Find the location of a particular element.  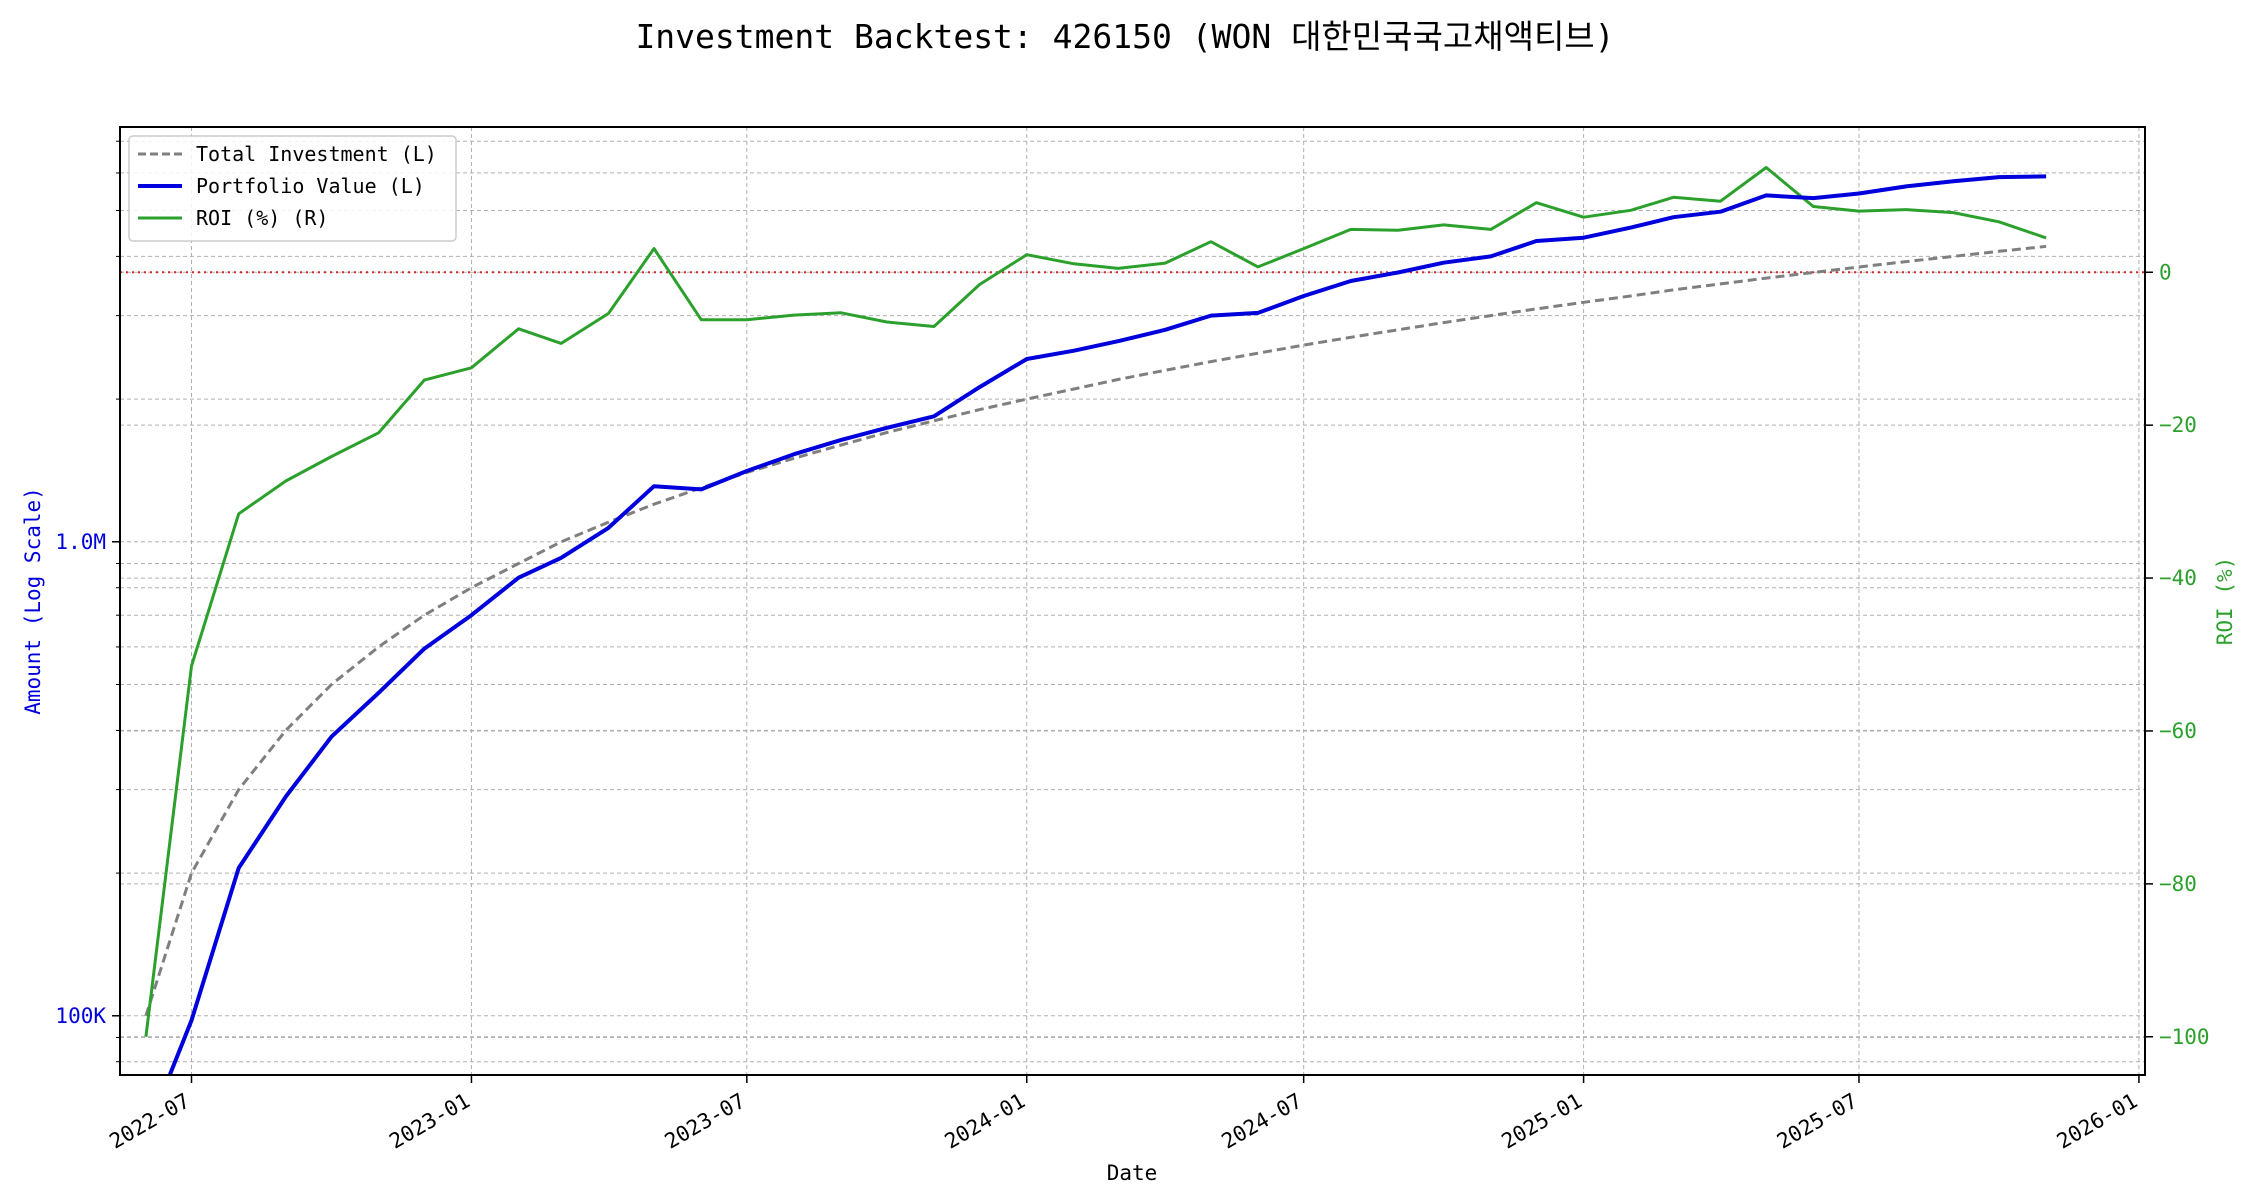

x-axis-label: Date is located at coordinates (1132, 1173).